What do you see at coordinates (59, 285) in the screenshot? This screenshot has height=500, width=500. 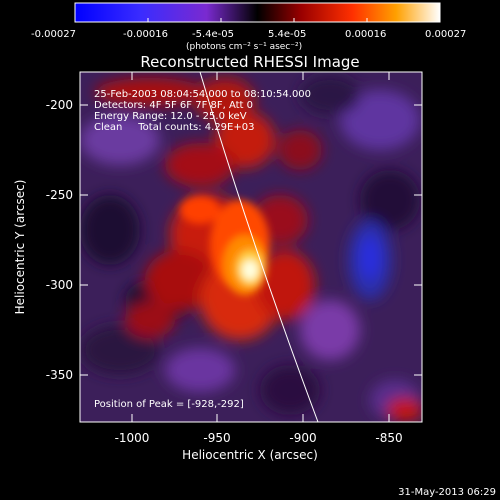 I see `y-tick-label: -300` at bounding box center [59, 285].